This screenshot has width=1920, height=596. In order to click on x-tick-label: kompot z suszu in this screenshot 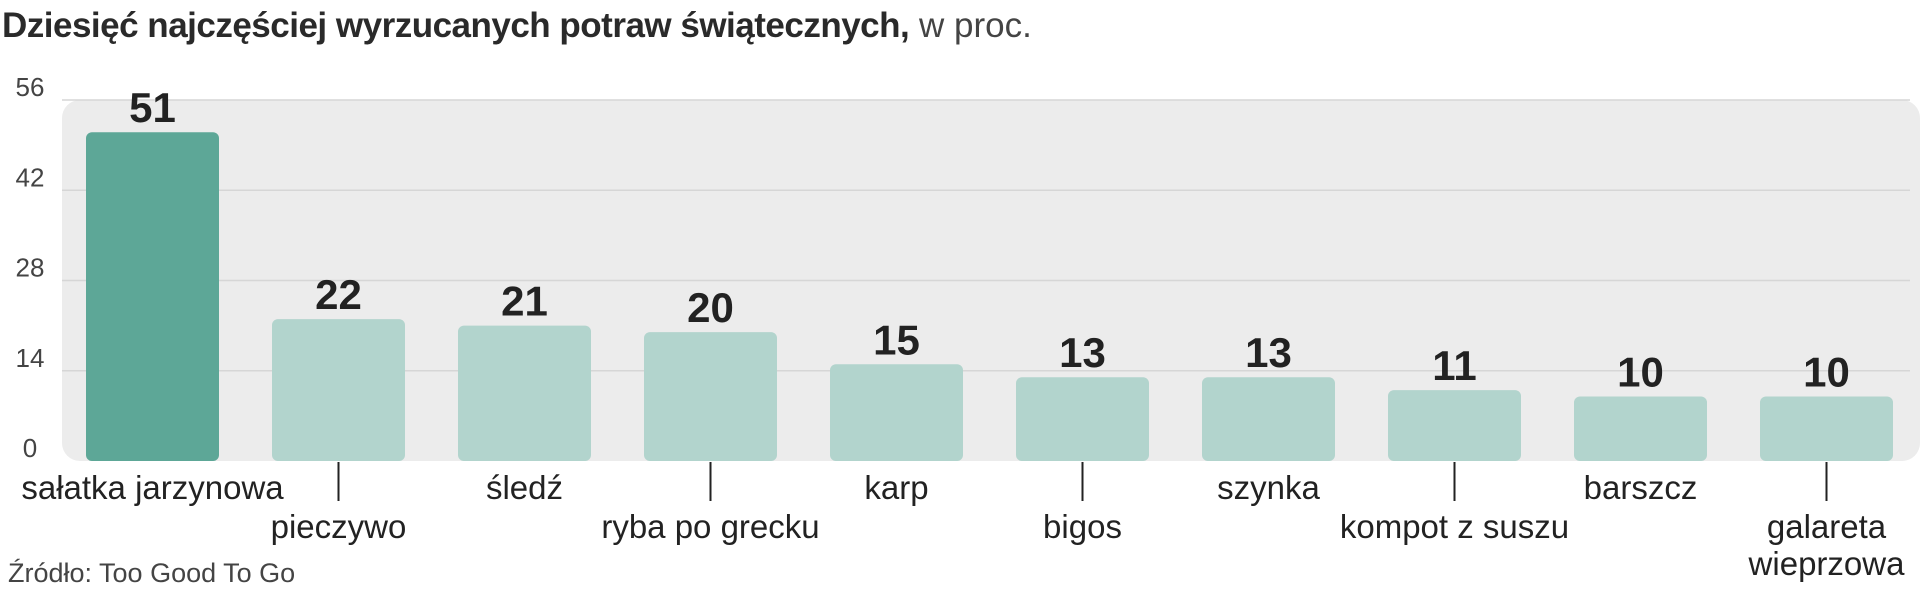, I will do `click(1454, 526)`.